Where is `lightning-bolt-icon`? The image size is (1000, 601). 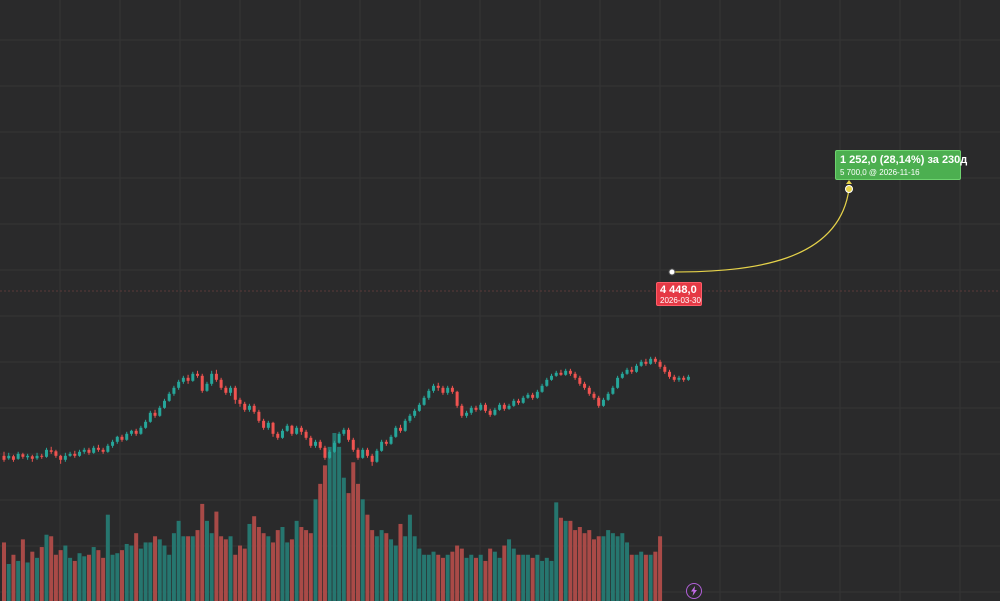 lightning-bolt-icon is located at coordinates (694, 591).